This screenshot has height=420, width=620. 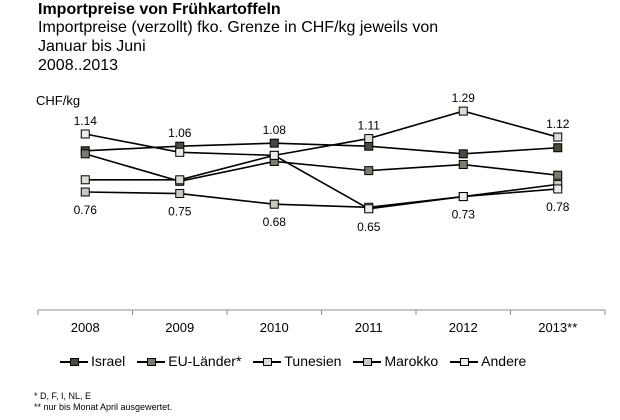 What do you see at coordinates (85, 327) in the screenshot?
I see `x-tick-label: 2008` at bounding box center [85, 327].